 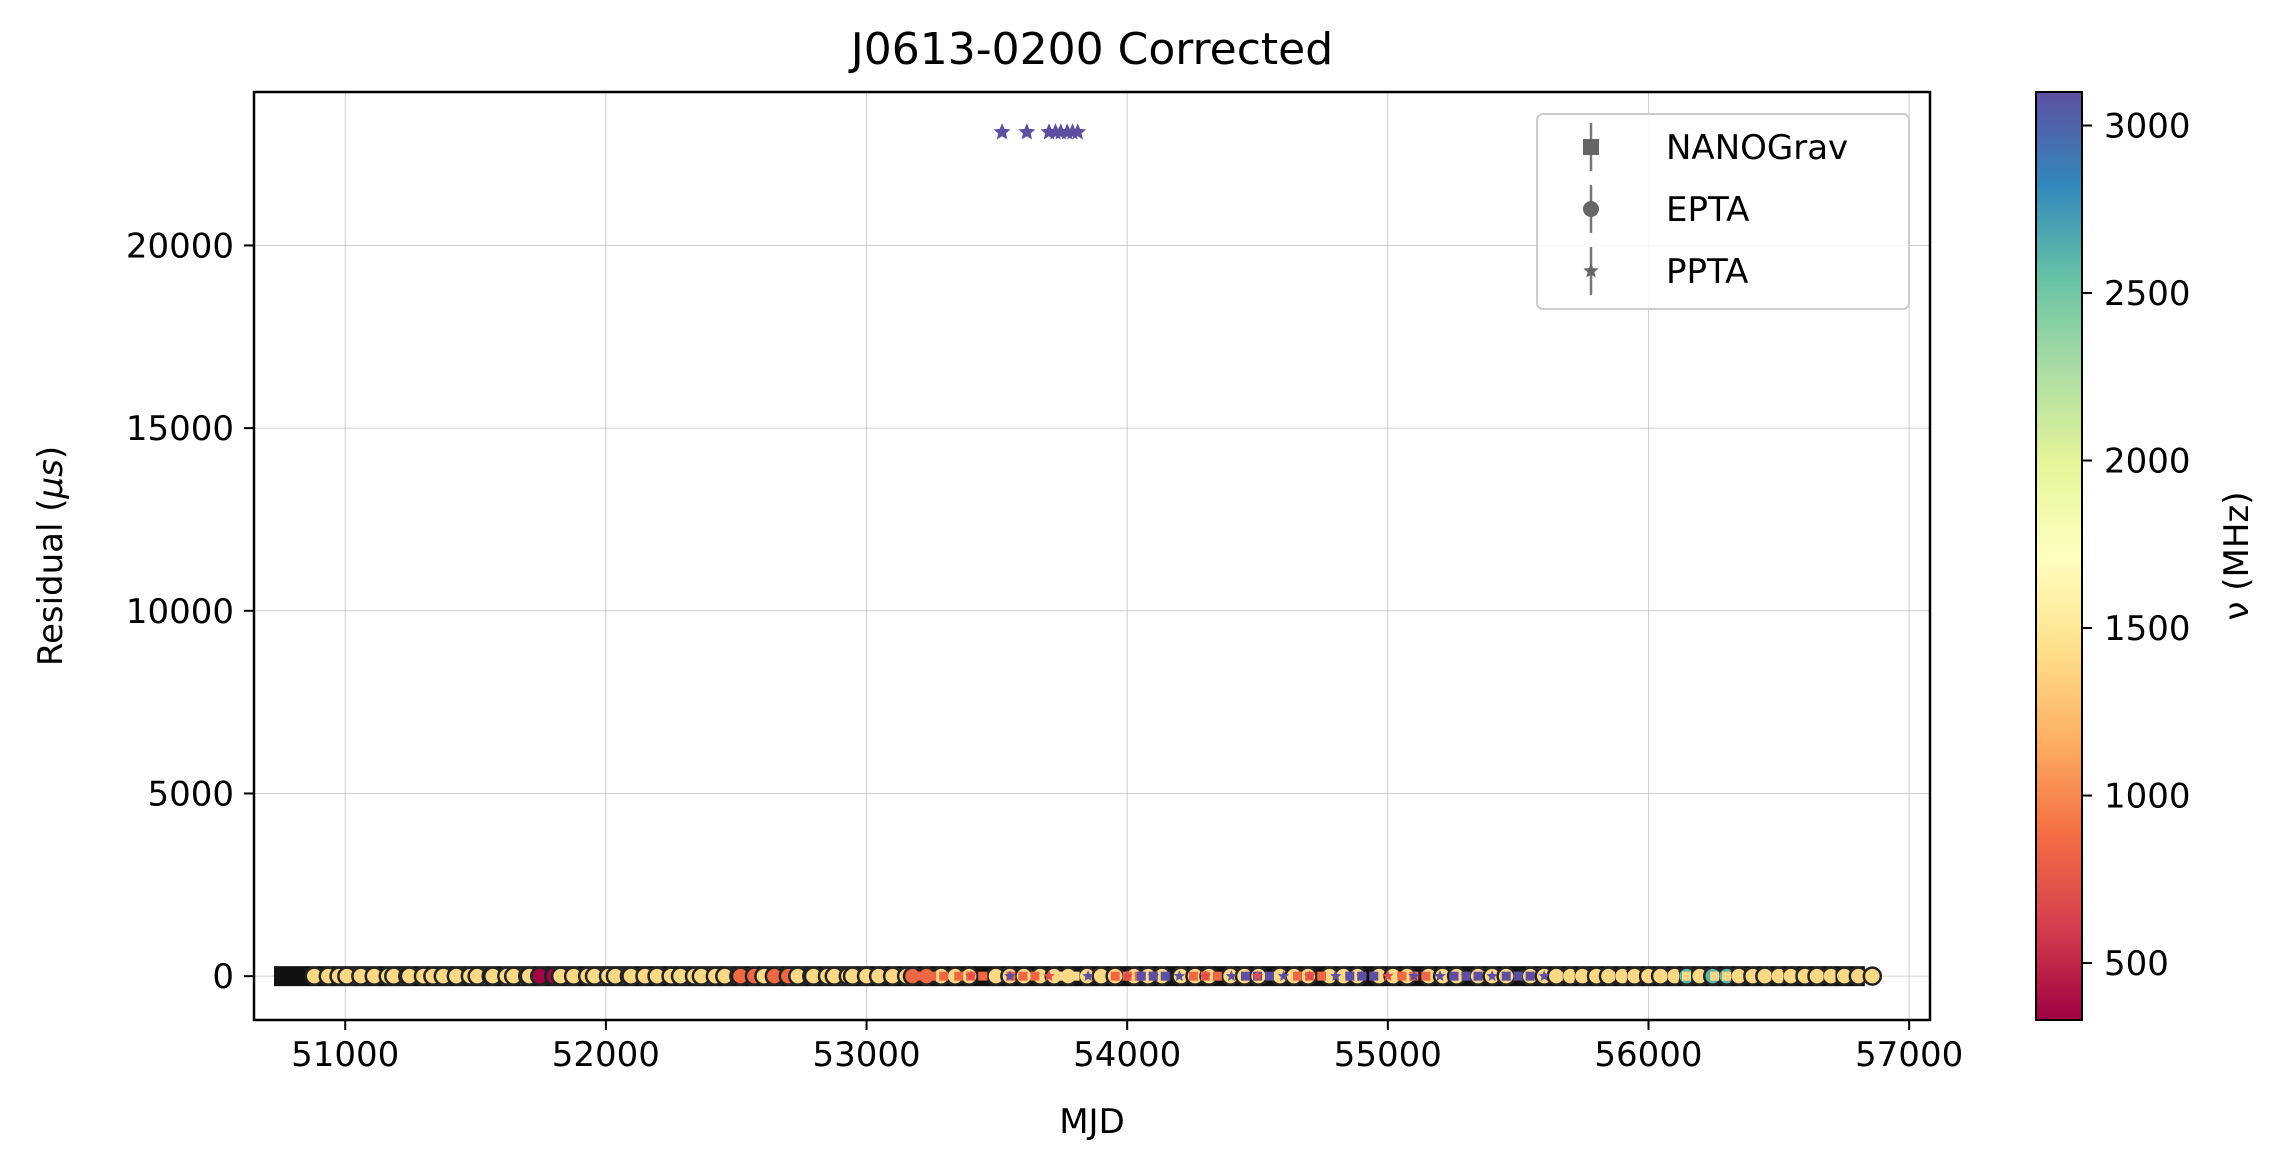 What do you see at coordinates (1872, 976) in the screenshot?
I see `data-point-epta` at bounding box center [1872, 976].